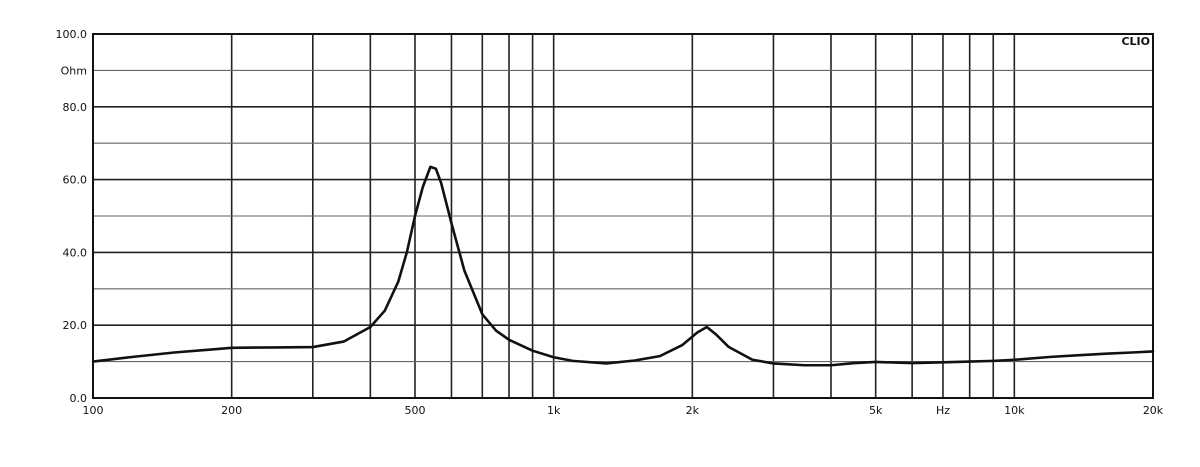  What do you see at coordinates (75, 252) in the screenshot?
I see `y-tick-label: 40.0` at bounding box center [75, 252].